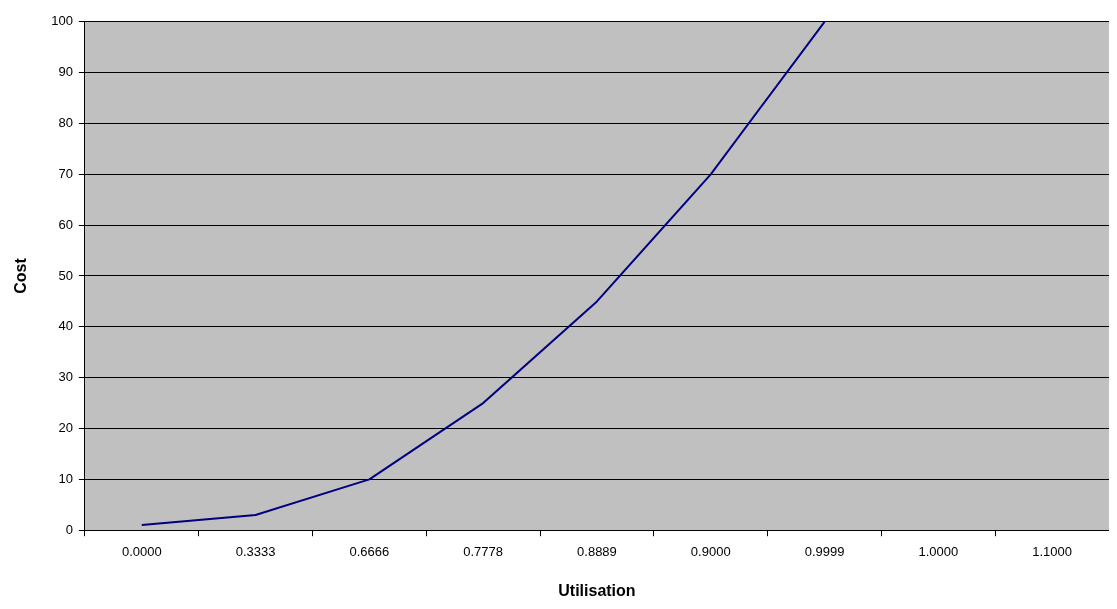 This screenshot has width=1117, height=609. Describe the element at coordinates (65, 377) in the screenshot. I see `y-tick-label: 30` at that location.